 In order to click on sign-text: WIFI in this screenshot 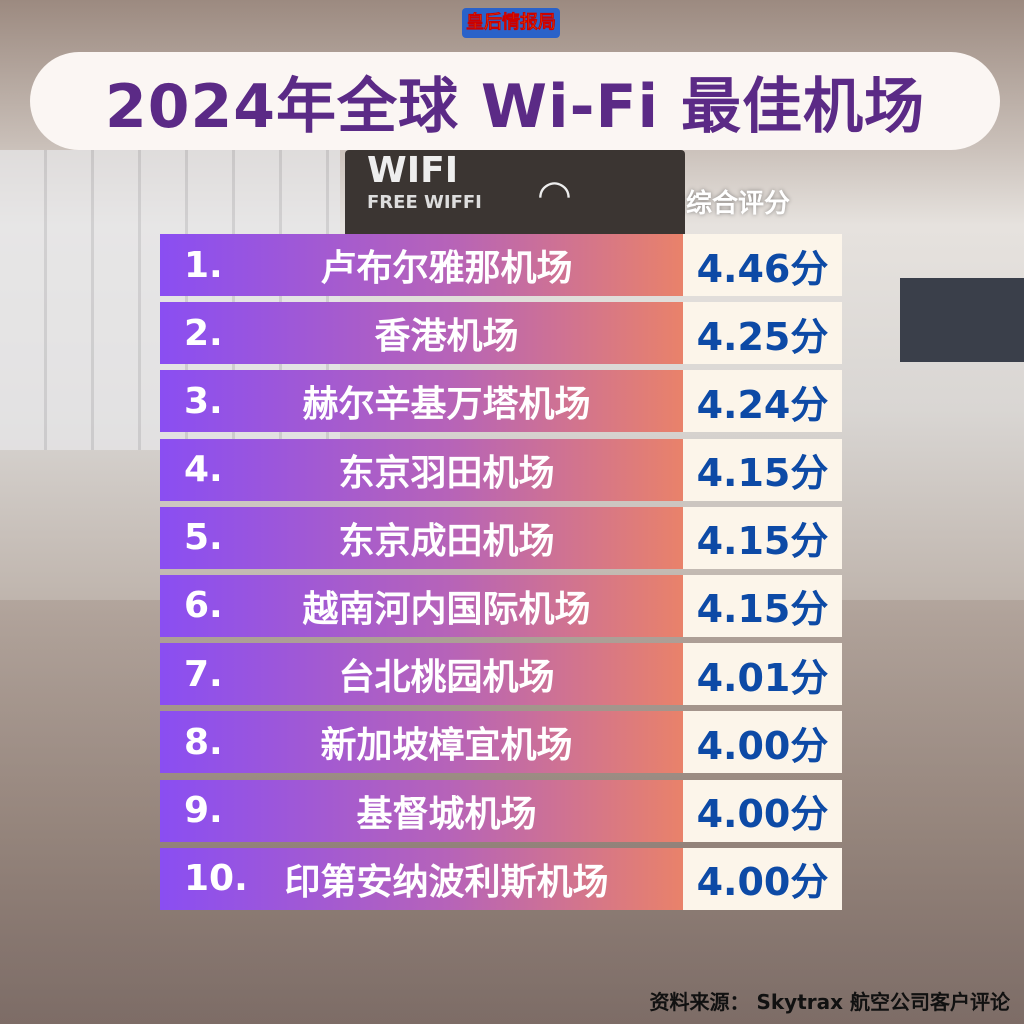, I will do `click(413, 170)`.